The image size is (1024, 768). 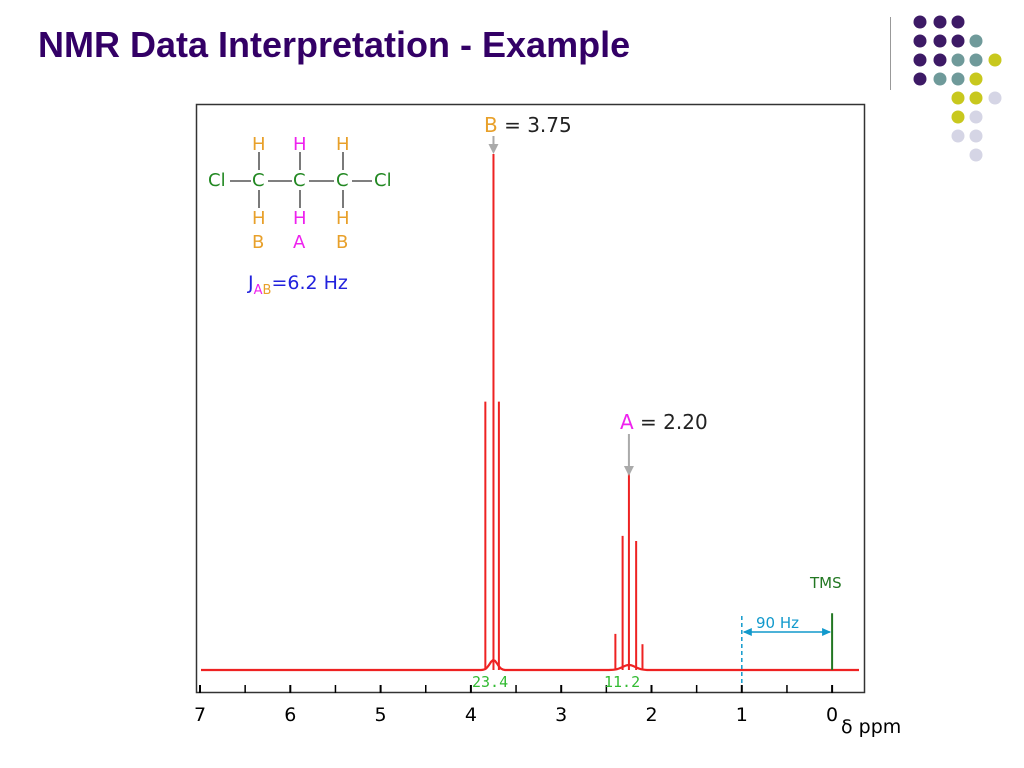 What do you see at coordinates (826, 583) in the screenshot?
I see `tms-label: TMS` at bounding box center [826, 583].